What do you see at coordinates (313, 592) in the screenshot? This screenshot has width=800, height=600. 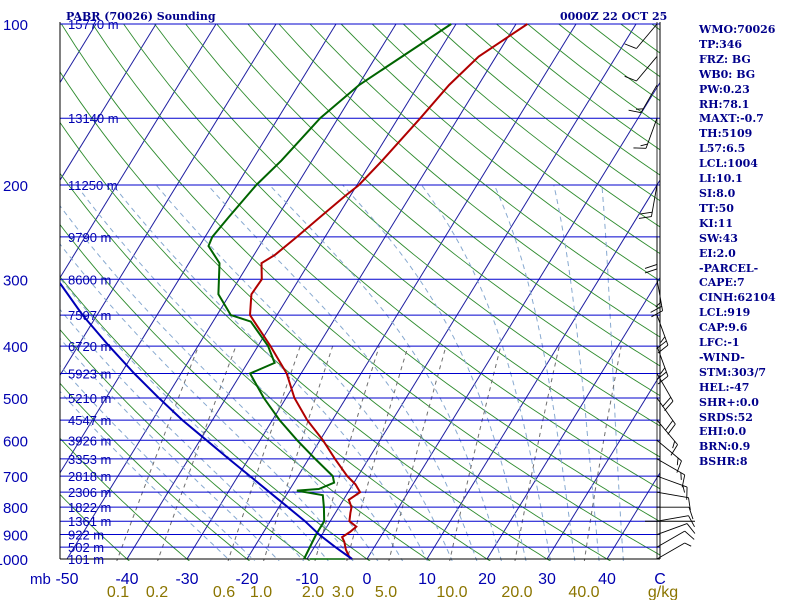 I see `mixing-ratio-label: 2.0` at bounding box center [313, 592].